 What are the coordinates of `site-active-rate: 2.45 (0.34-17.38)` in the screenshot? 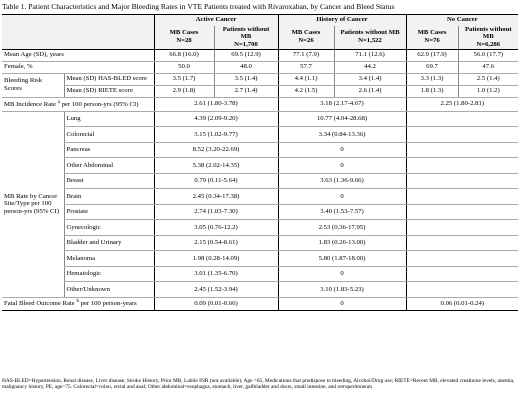 It's located at (216, 196).